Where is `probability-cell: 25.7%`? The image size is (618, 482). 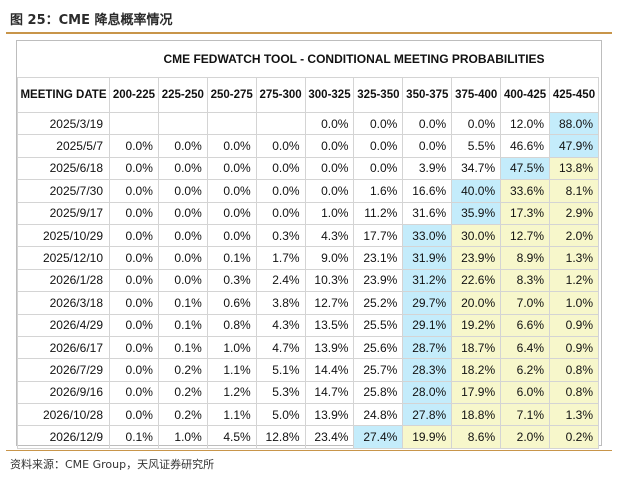
probability-cell: 25.7% is located at coordinates (378, 370).